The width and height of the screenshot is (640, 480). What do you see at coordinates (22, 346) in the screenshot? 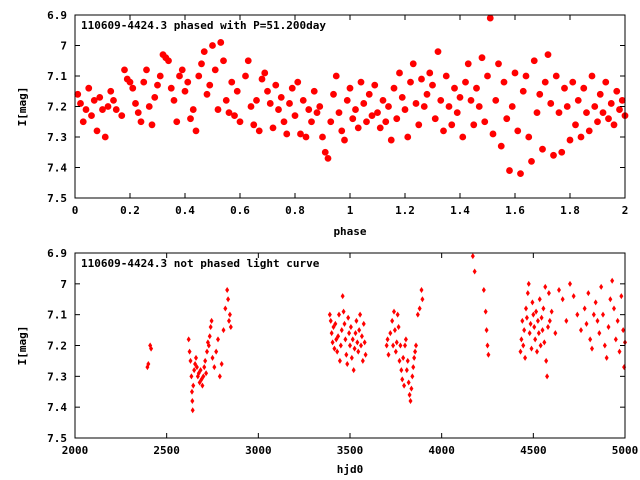
I see `unphased-y-axis-label: I[mag]` at bounding box center [22, 346].